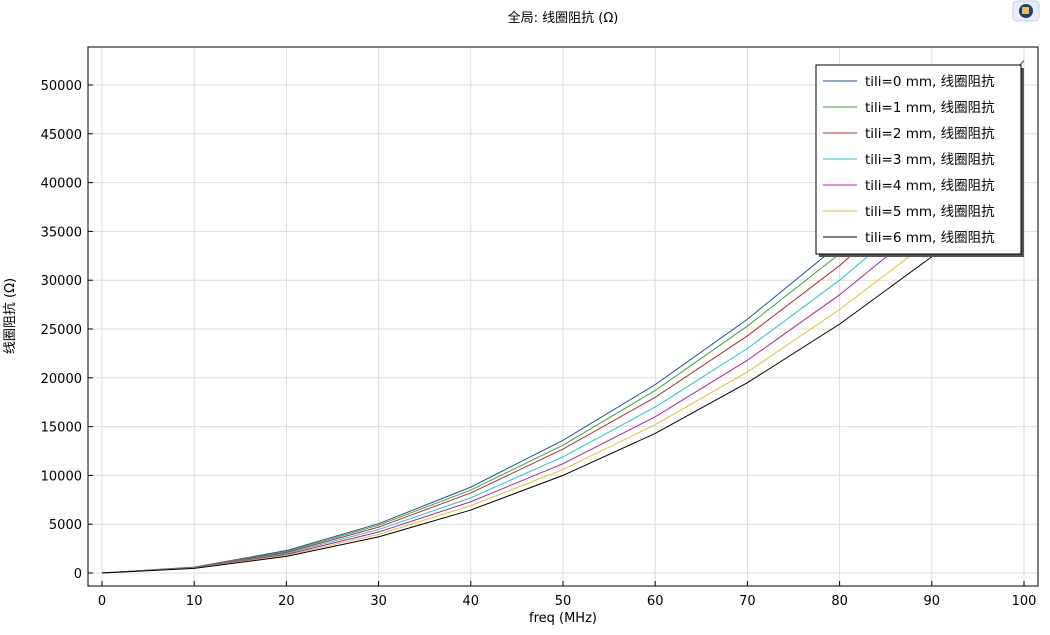 The image size is (1050, 635). What do you see at coordinates (563, 18) in the screenshot?
I see `chart-title: 全局: 线圈阻抗 (Ω)` at bounding box center [563, 18].